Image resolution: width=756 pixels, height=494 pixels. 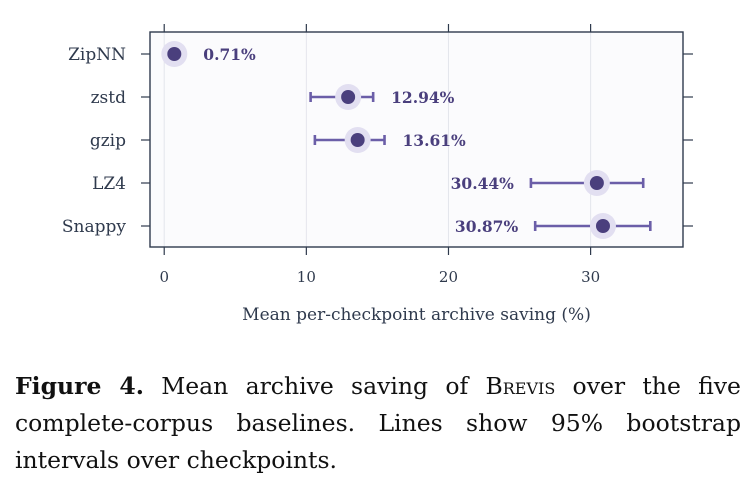 What do you see at coordinates (97, 55) in the screenshot?
I see `y-tick-label-zipnn: ZipNN` at bounding box center [97, 55].